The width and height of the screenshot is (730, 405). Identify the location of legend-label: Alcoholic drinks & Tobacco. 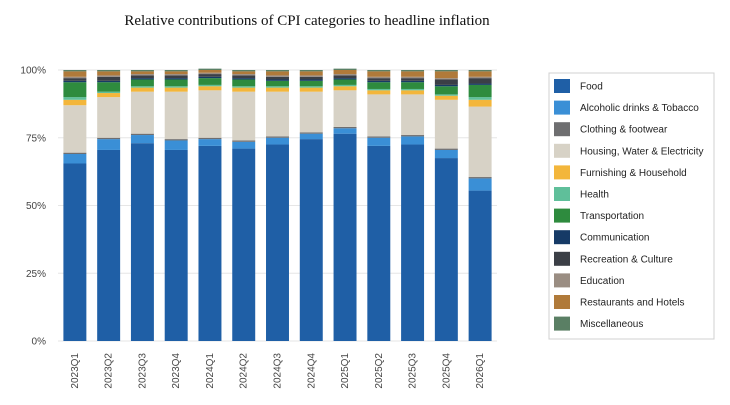
(639, 108).